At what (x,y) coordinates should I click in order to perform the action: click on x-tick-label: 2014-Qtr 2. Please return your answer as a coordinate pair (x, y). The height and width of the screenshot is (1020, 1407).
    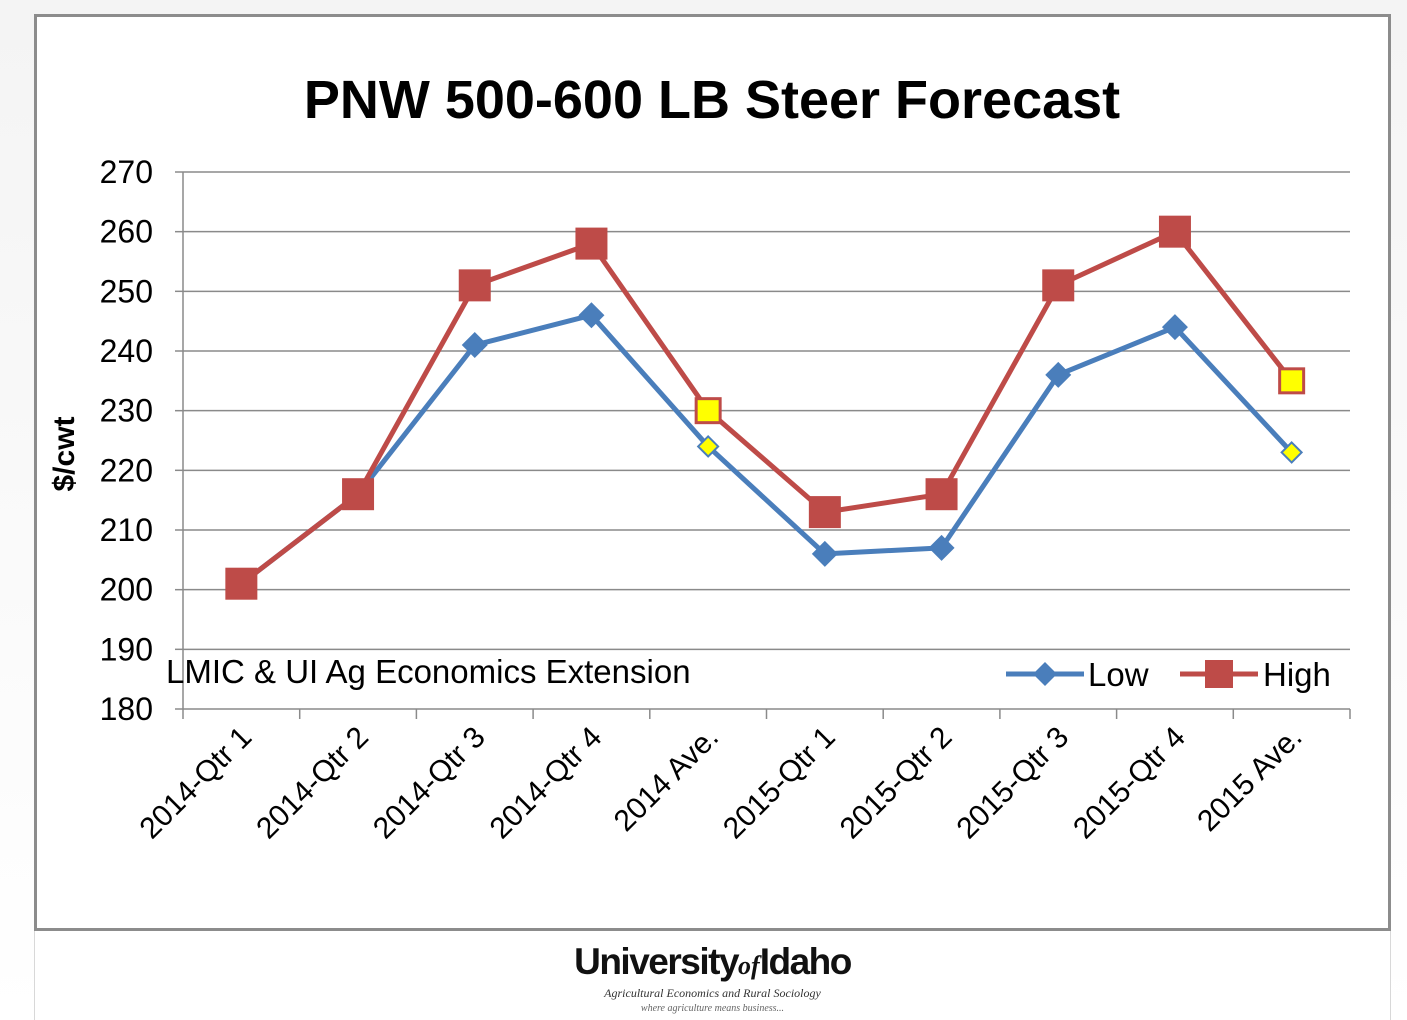
    Looking at the image, I should click on (312, 783).